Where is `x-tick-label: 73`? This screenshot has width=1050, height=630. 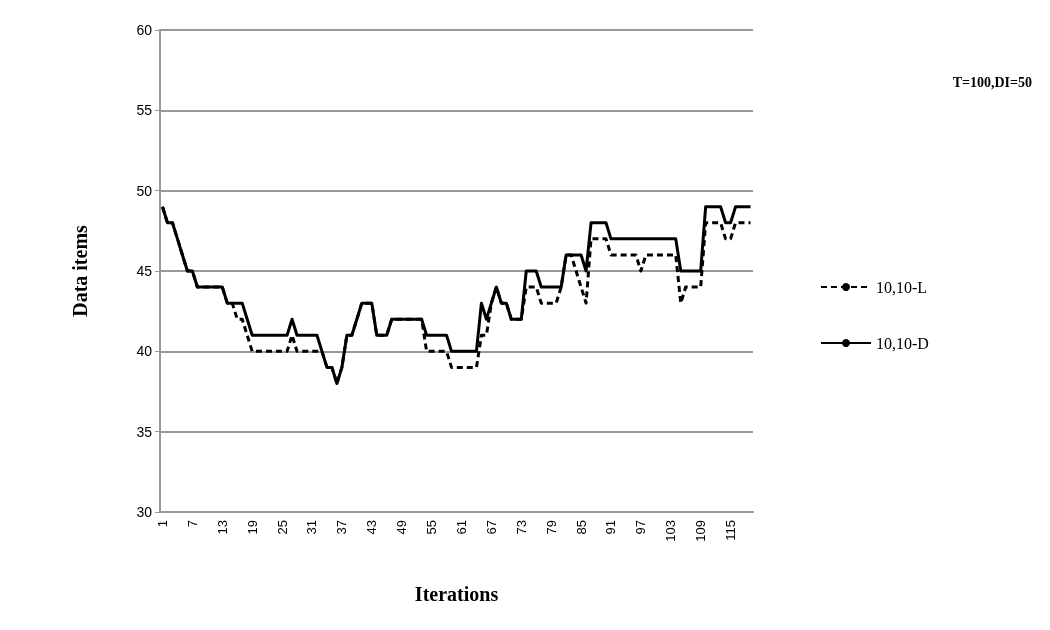 x-tick-label: 73 is located at coordinates (521, 527).